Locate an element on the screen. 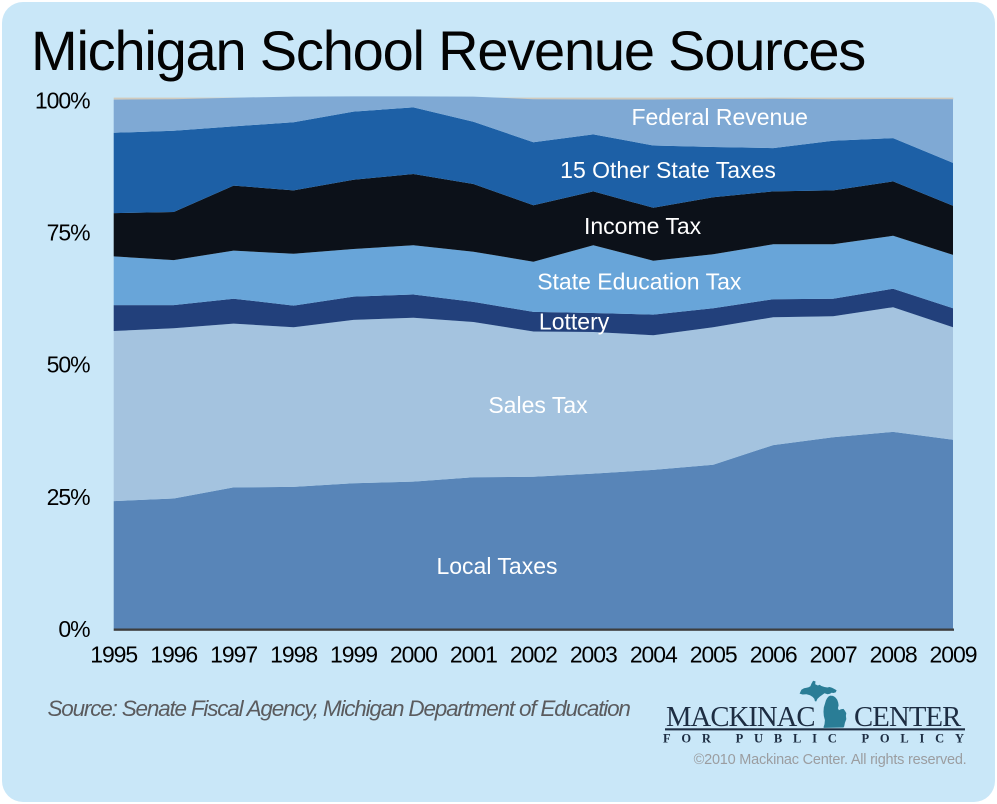 This screenshot has width=997, height=804. svg-text: 0% is located at coordinates (74, 629).